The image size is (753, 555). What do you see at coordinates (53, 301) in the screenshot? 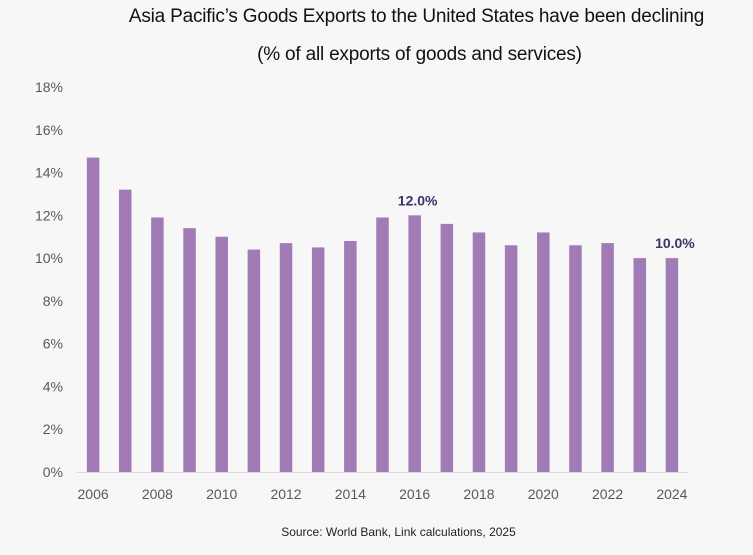
I see `y-tick-label: 8%` at bounding box center [53, 301].